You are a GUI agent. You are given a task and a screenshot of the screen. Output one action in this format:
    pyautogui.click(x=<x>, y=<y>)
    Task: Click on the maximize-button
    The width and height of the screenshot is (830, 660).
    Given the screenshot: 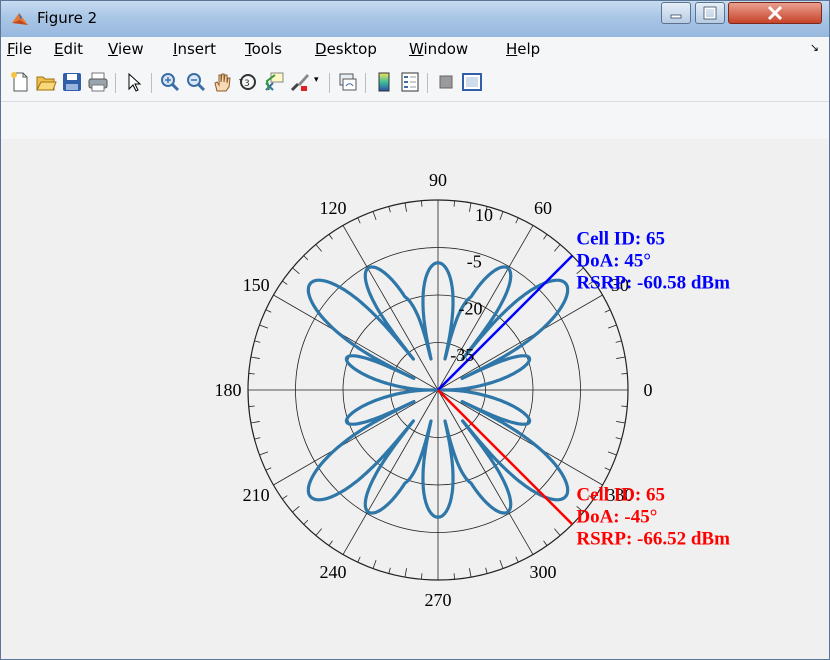 What is the action you would take?
    pyautogui.click(x=710, y=13)
    